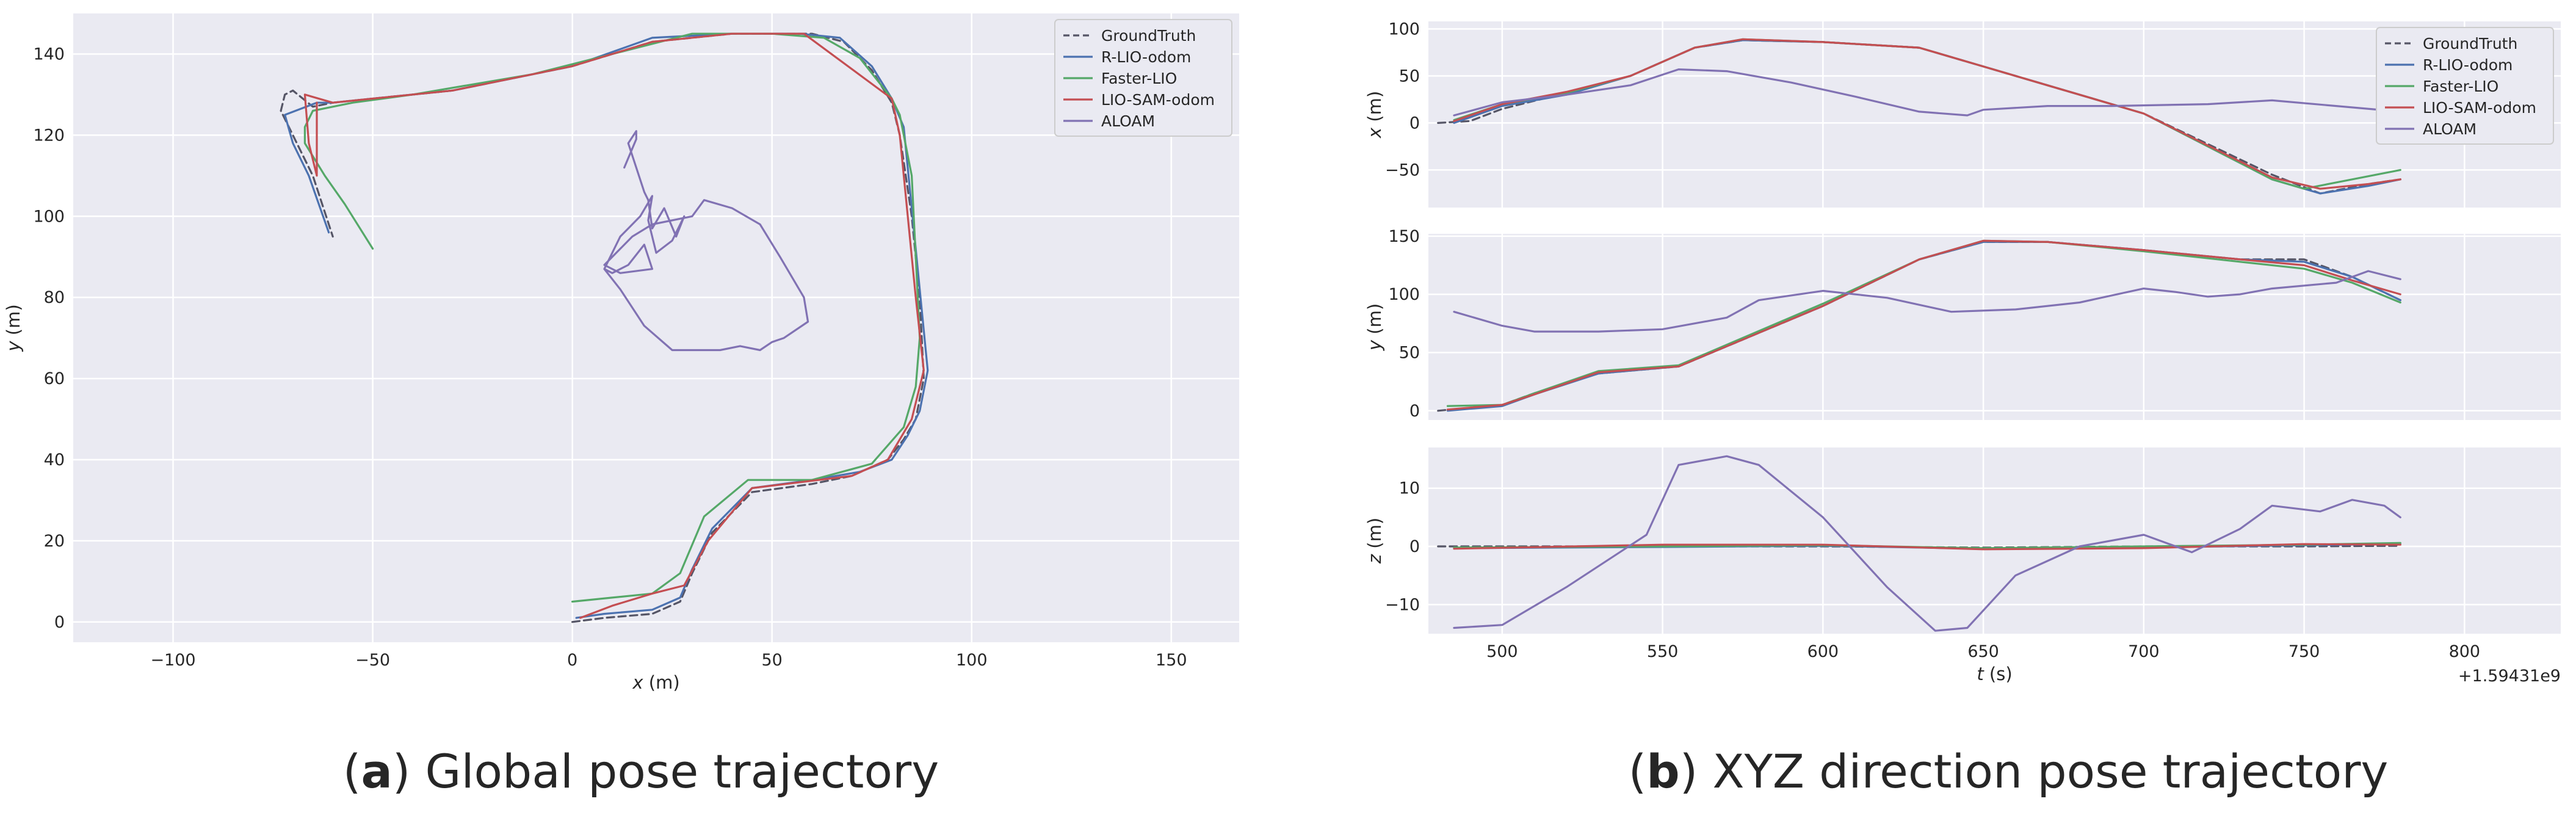 This screenshot has width=2576, height=815. I want to click on global-y-tick-label: 140, so click(49, 54).